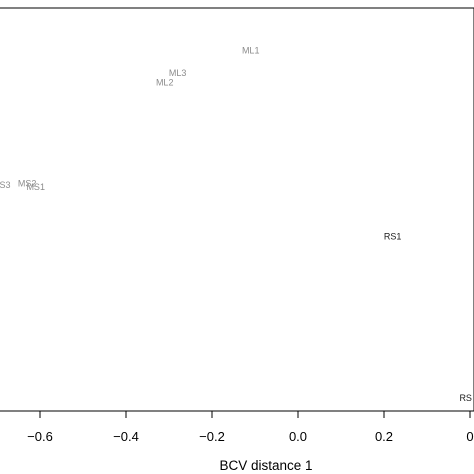  I want to click on point-label-ml2: ML2, so click(165, 83).